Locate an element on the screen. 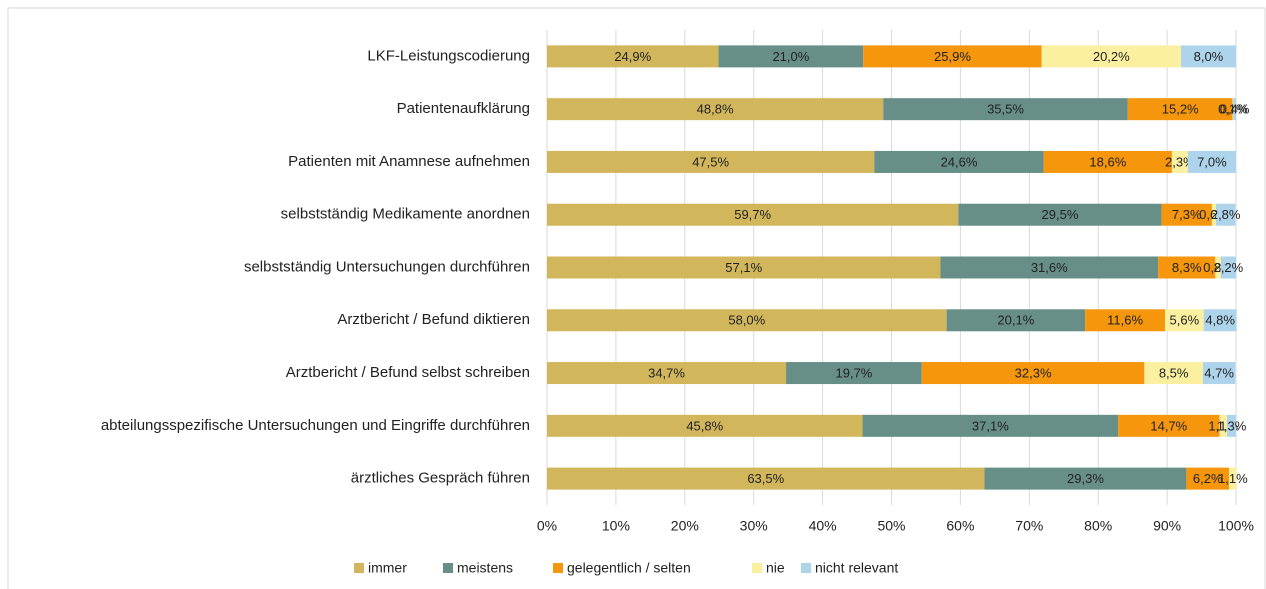 Image resolution: width=1266 pixels, height=589 pixels. value-label: 24,6% is located at coordinates (959, 161).